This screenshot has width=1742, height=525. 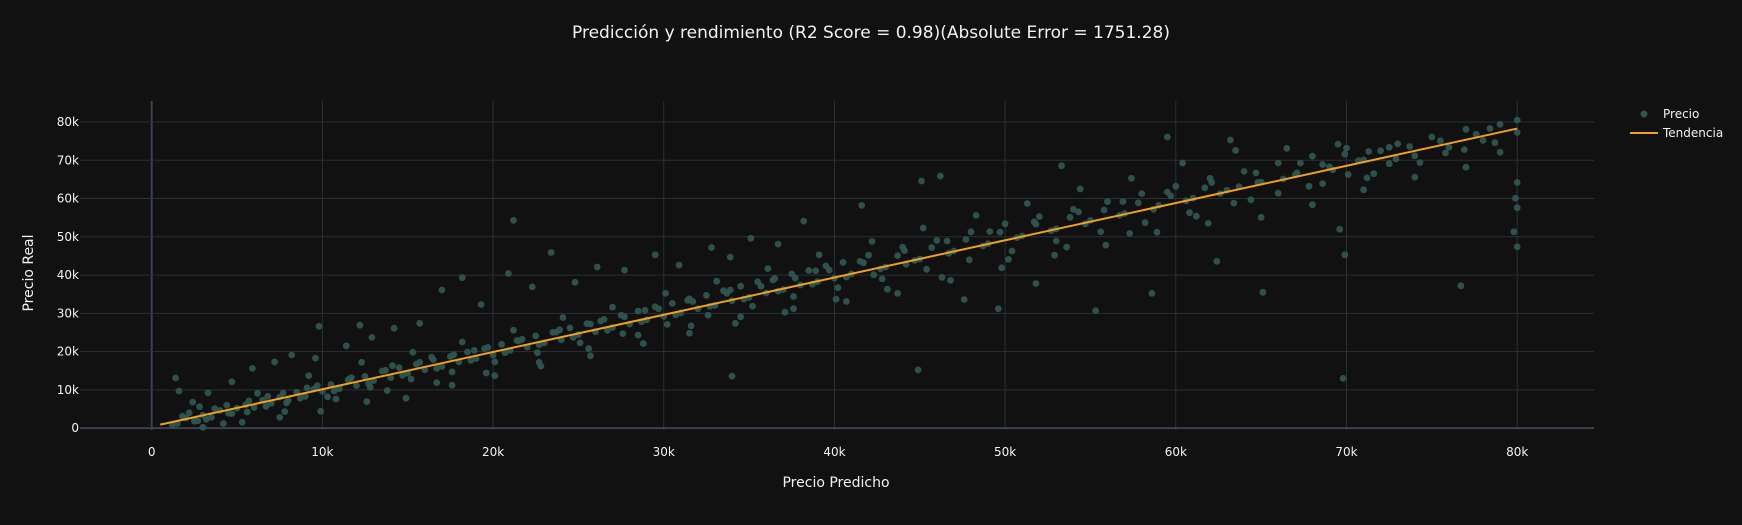 I want to click on legend-item-tendencia: Tendencia, so click(x=1676, y=133).